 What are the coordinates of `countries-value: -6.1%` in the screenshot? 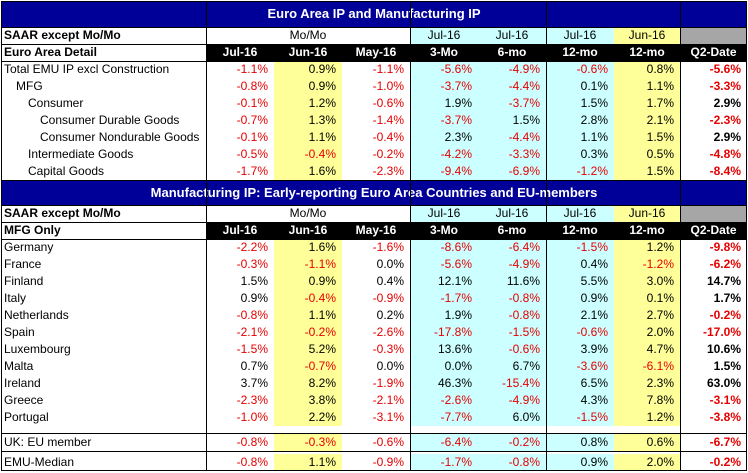 It's located at (647, 366).